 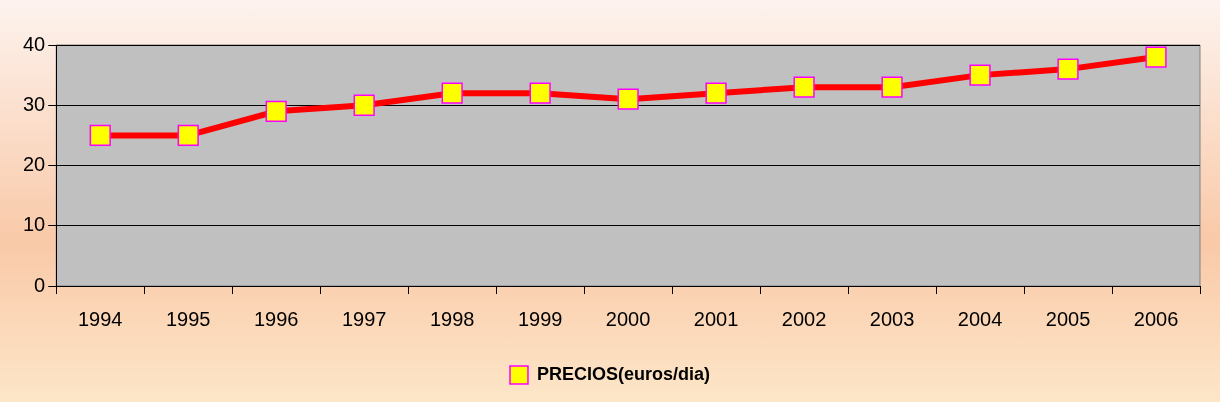 I want to click on x-tick-label: 2006, so click(x=1156, y=318).